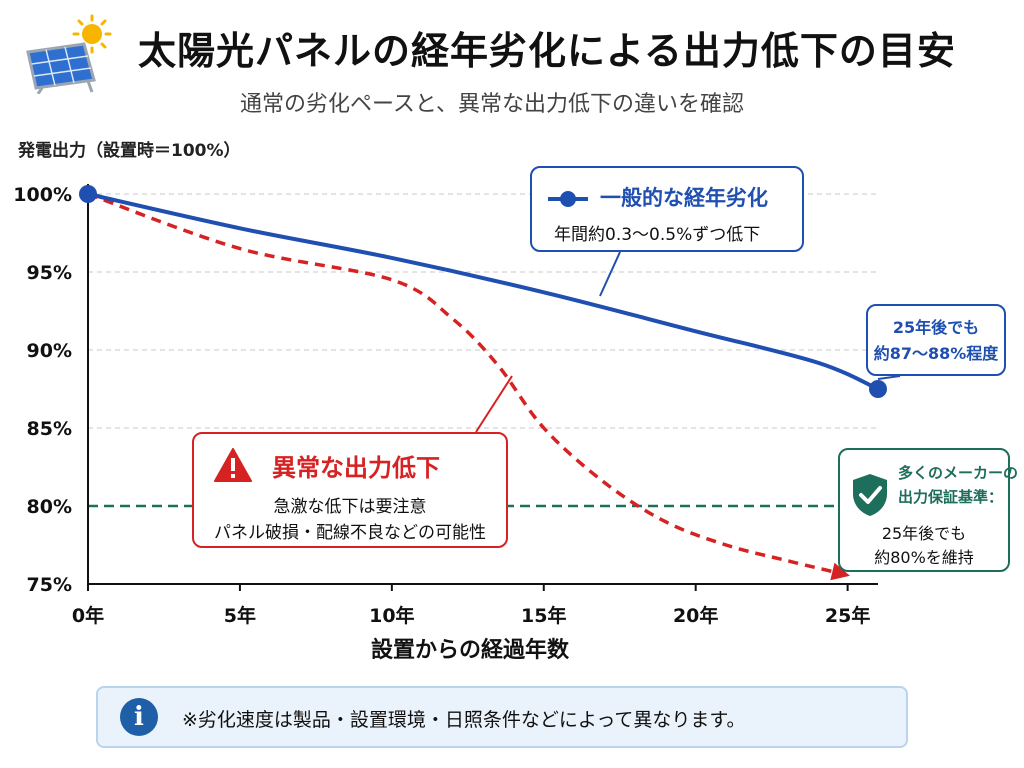 The height and width of the screenshot is (768, 1024). I want to click on guarantee-line3: 25年後でも, so click(924, 533).